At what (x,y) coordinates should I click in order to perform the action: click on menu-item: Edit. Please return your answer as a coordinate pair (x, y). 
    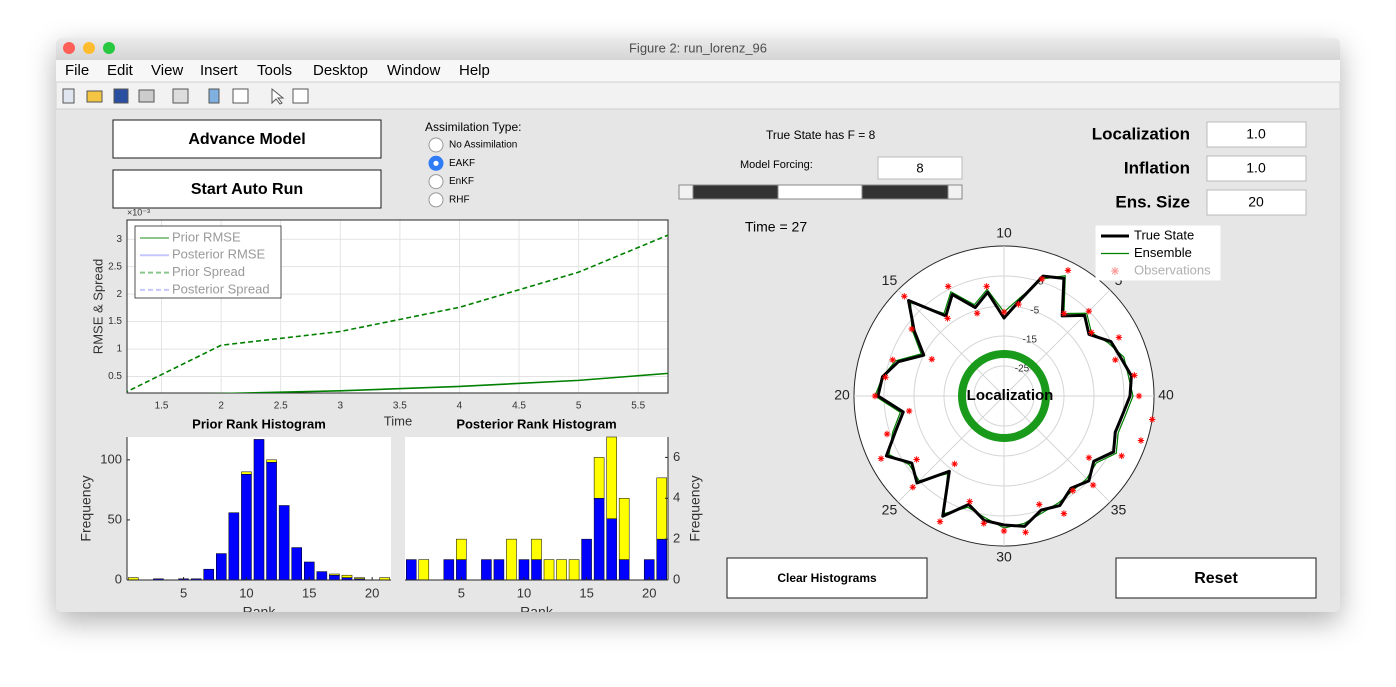
    Looking at the image, I should click on (120, 70).